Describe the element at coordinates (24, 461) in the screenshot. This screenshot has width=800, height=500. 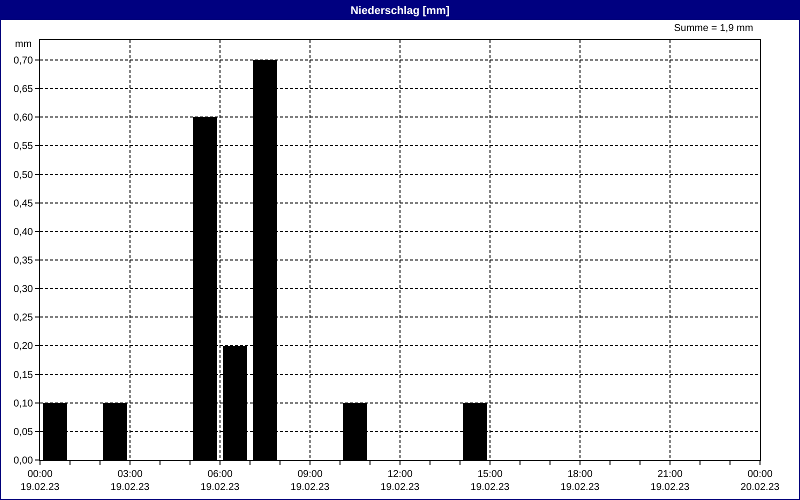
I see `y-tick-label: 0,00` at that location.